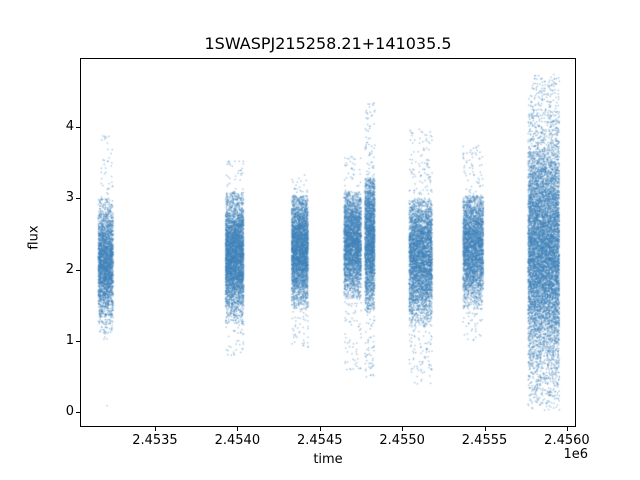 Image resolution: width=640 pixels, height=480 pixels. I want to click on x-tick-label: 2.4540, so click(237, 440).